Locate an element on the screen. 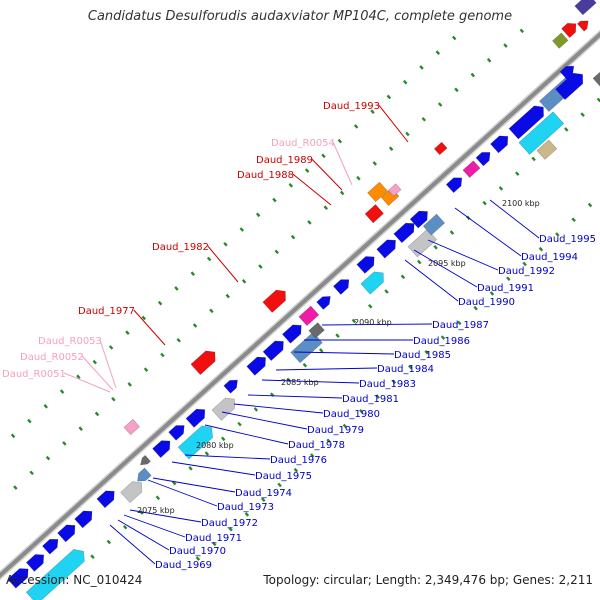 This screenshot has height=600, width=600. gene-label: Daud_1969 is located at coordinates (183, 565).